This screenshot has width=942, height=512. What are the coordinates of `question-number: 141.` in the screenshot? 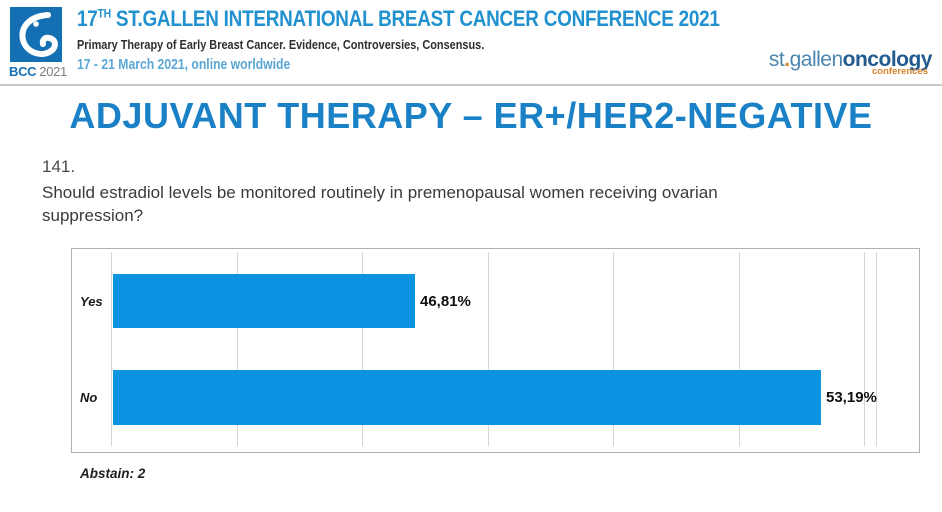 It's located at (59, 166).